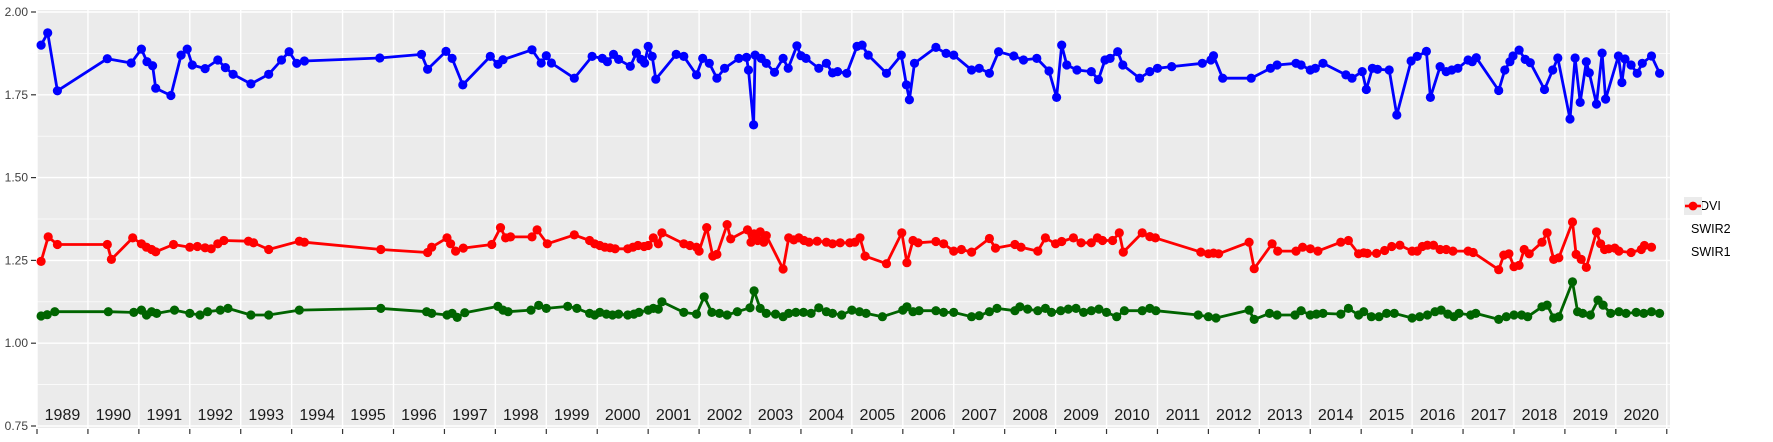 This screenshot has height=442, width=1773. Describe the element at coordinates (928, 415) in the screenshot. I see `x-axis-year-label: 2006` at that location.